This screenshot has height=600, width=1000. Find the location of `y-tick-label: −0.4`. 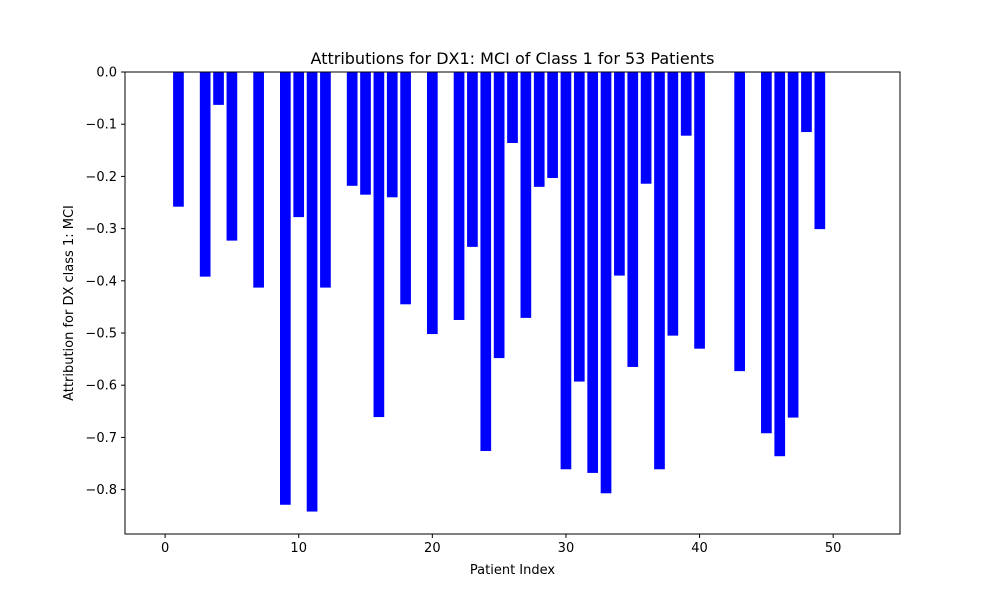

y-tick-label: −0.4 is located at coordinates (101, 281).